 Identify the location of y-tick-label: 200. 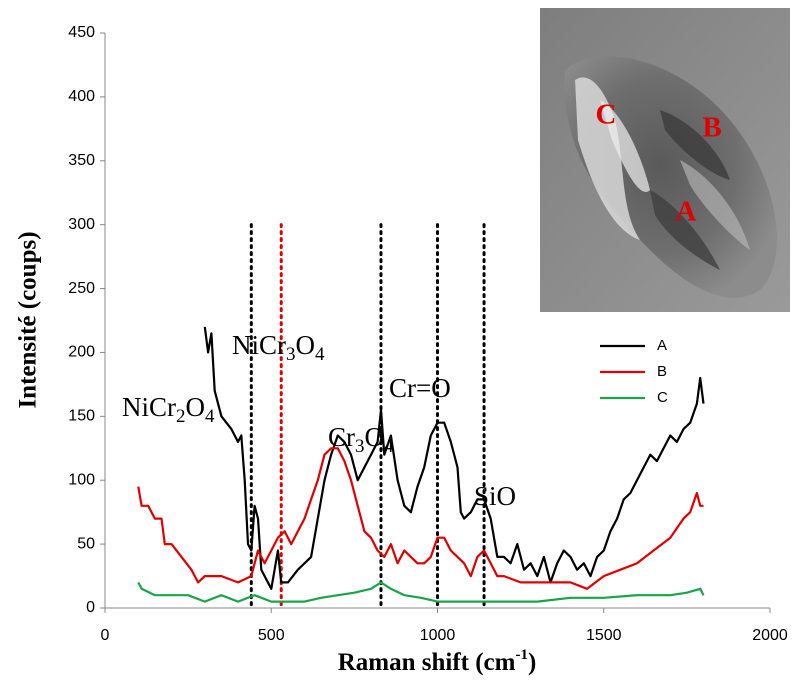
(81, 352).